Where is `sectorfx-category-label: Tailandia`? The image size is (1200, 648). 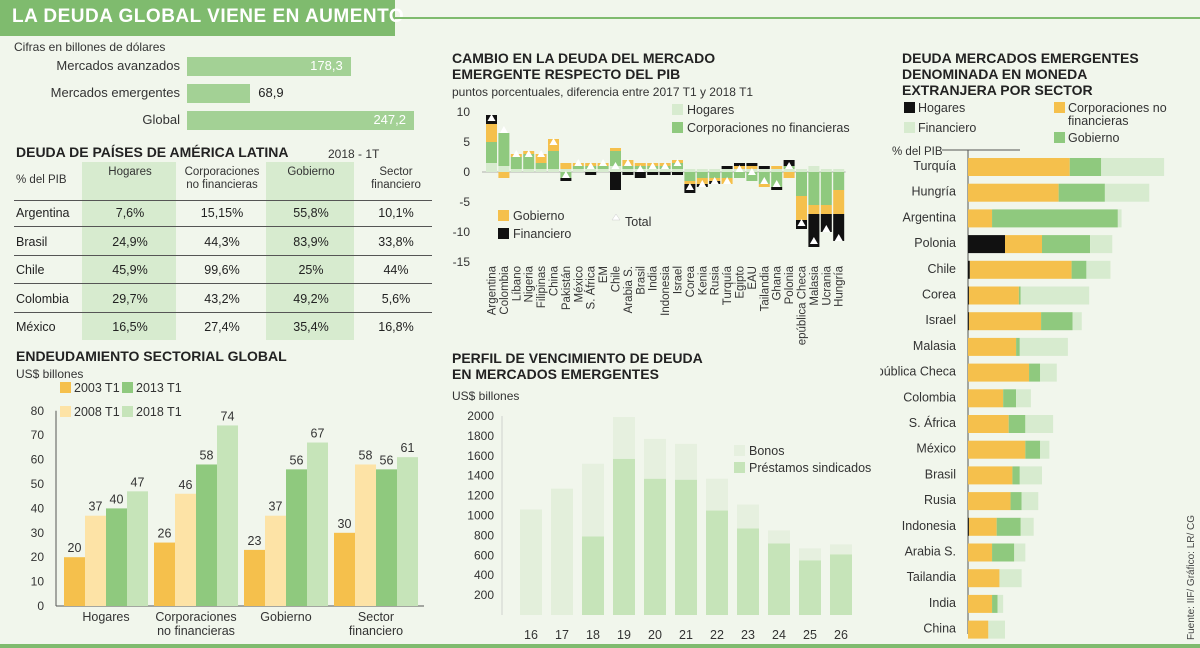
sectorfx-category-label: Tailandia is located at coordinates (931, 577).